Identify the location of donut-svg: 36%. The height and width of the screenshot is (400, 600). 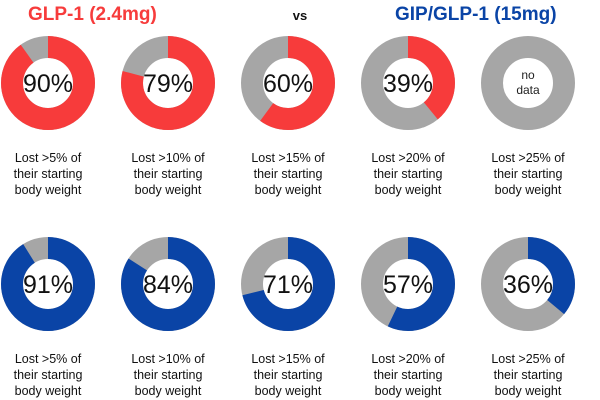
(528, 284).